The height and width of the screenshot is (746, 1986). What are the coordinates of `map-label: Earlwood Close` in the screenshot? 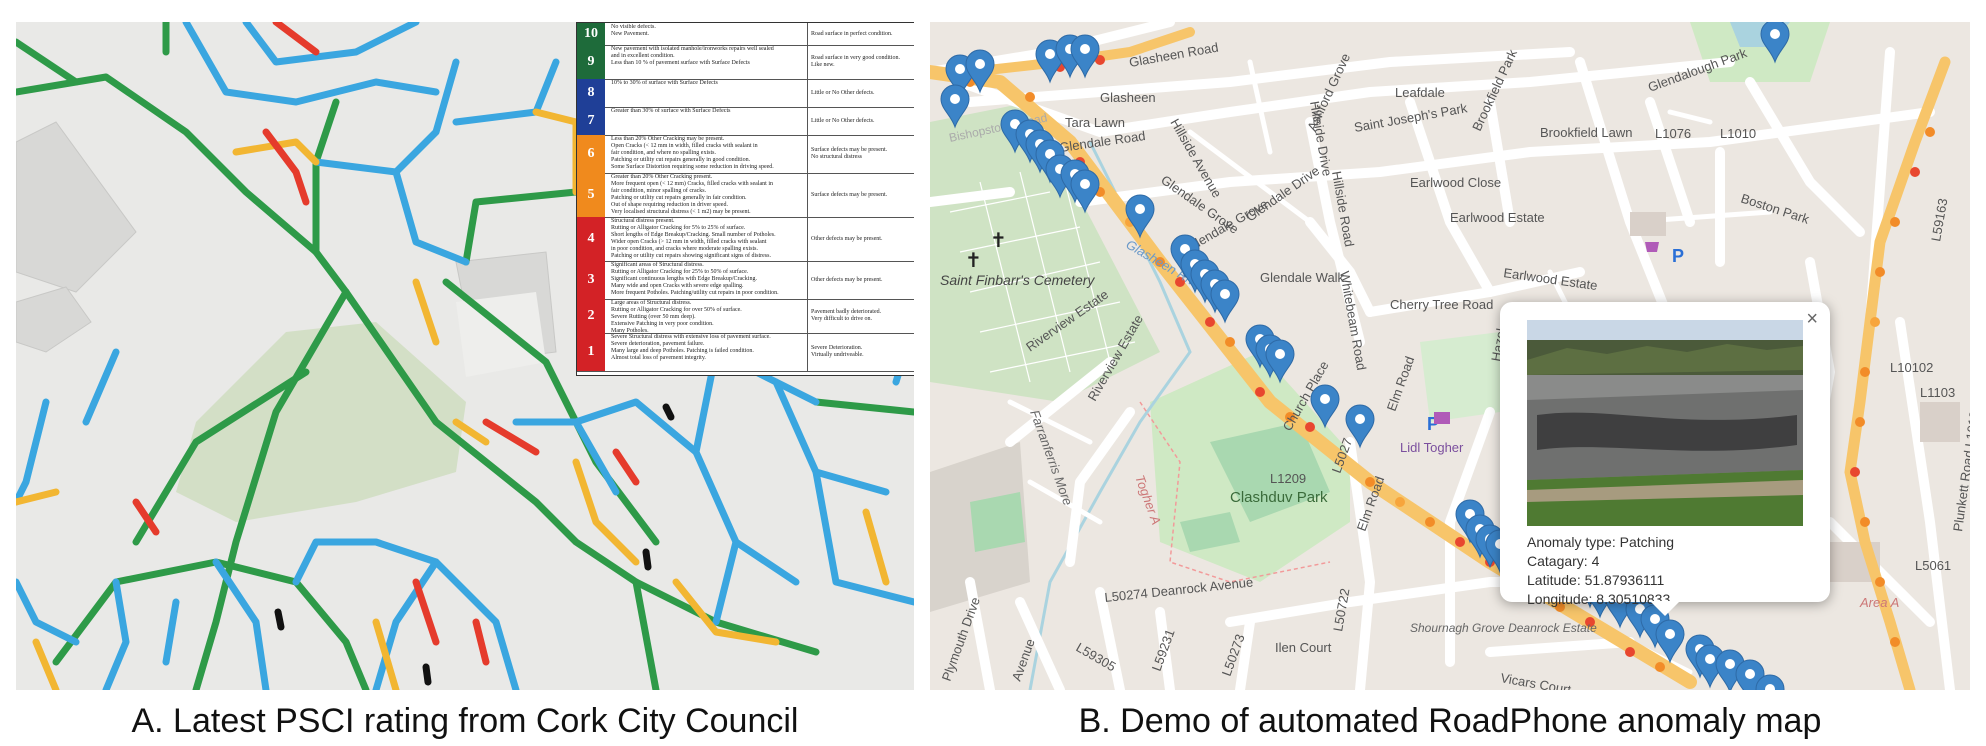 It's located at (1455, 182).